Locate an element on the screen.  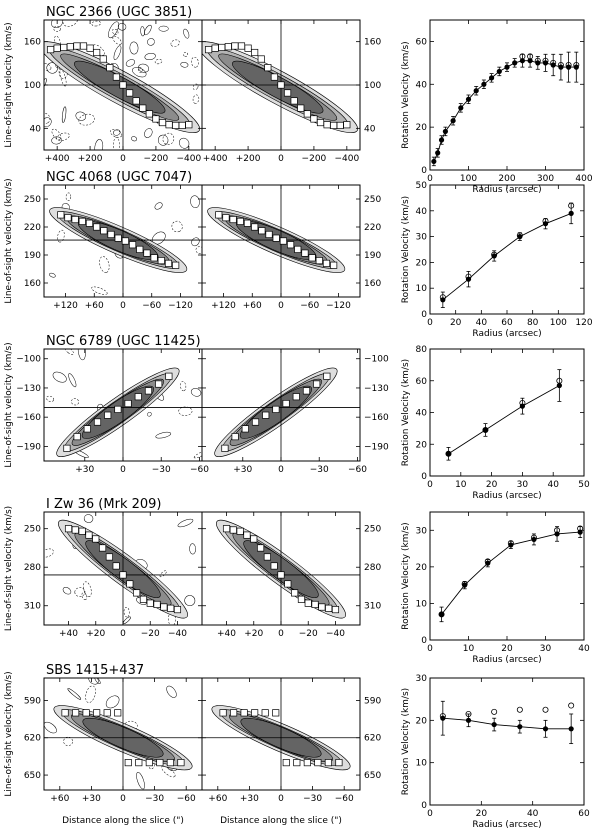
y-tick-label: 40 is located at coordinates (370, 129).